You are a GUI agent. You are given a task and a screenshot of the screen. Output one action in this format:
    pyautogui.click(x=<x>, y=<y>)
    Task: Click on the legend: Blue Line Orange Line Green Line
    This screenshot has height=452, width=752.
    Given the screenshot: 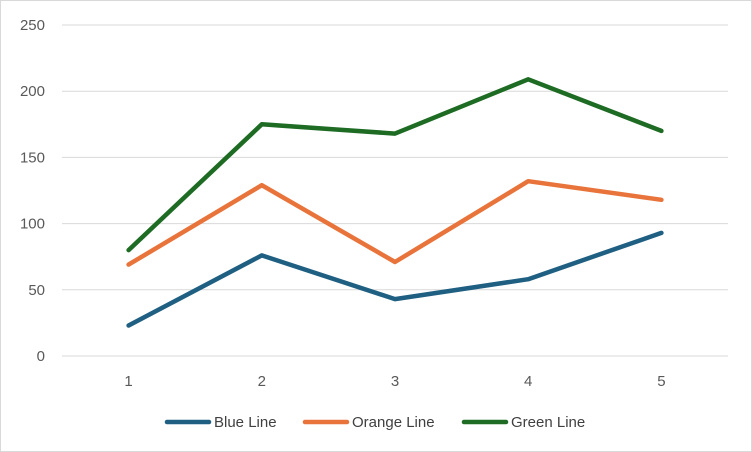 What is the action you would take?
    pyautogui.click(x=374, y=422)
    